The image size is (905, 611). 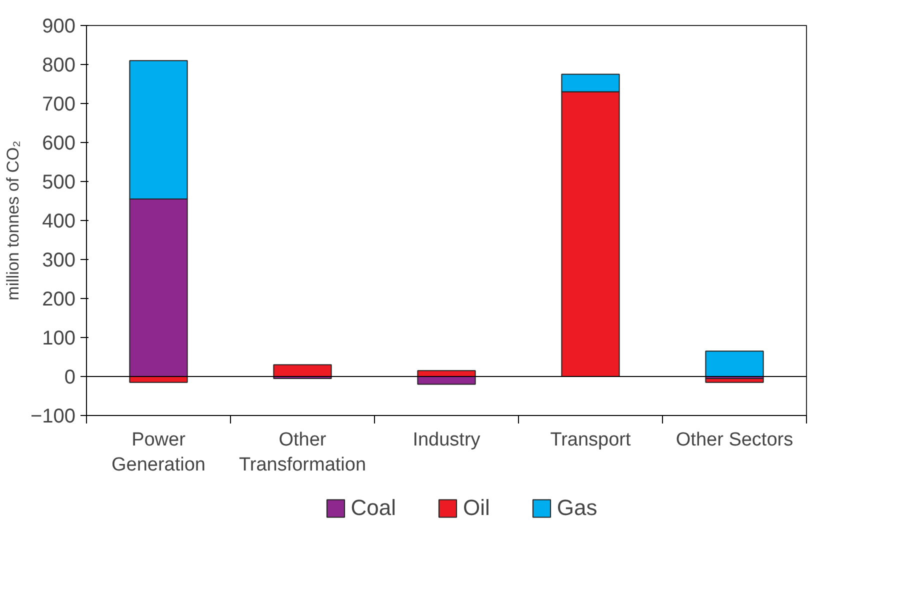 I want to click on y-tick-label: 100, so click(x=59, y=339).